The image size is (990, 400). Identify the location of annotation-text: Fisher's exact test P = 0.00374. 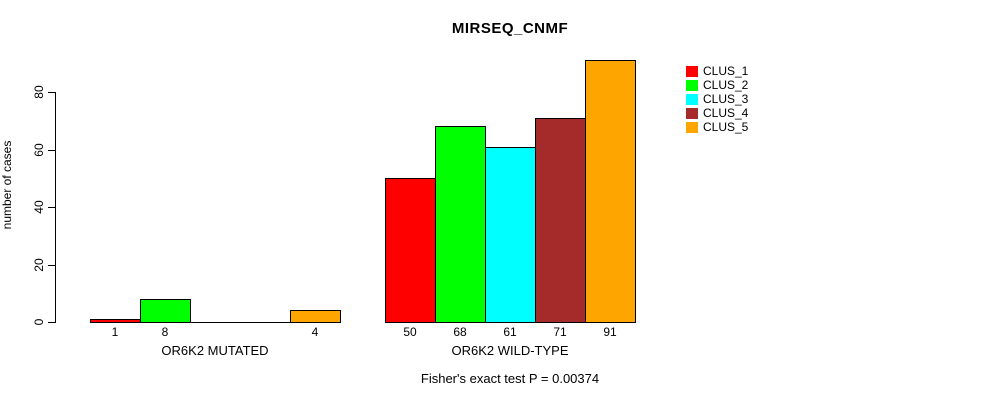
(510, 378).